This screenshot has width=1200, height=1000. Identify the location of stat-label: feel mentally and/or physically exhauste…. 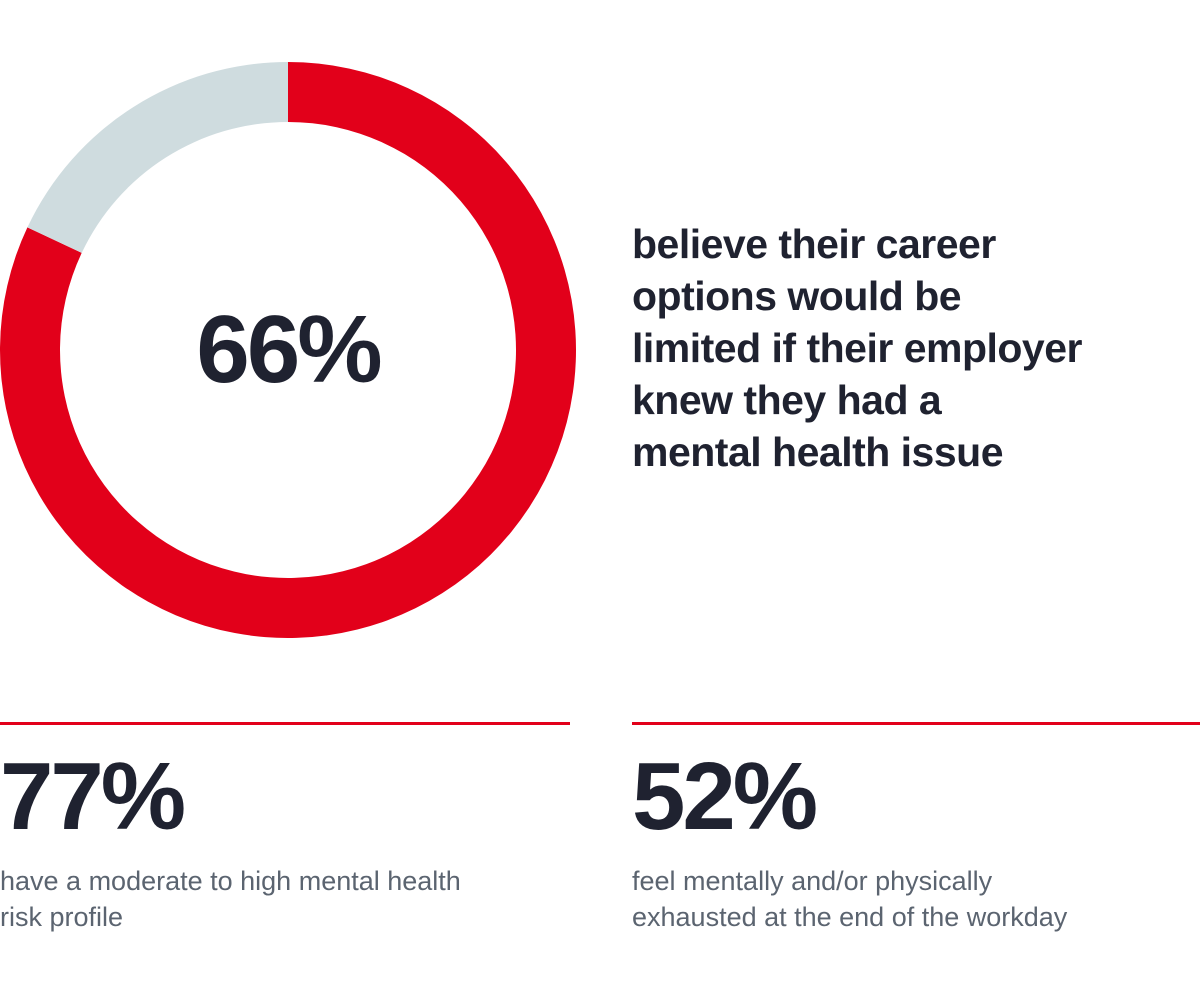
(882, 899).